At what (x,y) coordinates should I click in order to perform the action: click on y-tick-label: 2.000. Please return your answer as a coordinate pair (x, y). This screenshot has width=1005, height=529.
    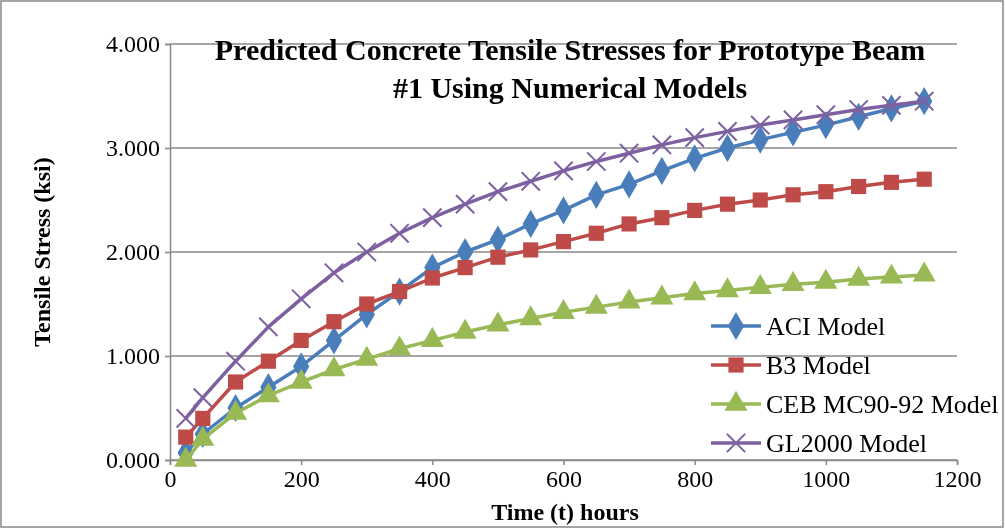
    Looking at the image, I should click on (133, 252).